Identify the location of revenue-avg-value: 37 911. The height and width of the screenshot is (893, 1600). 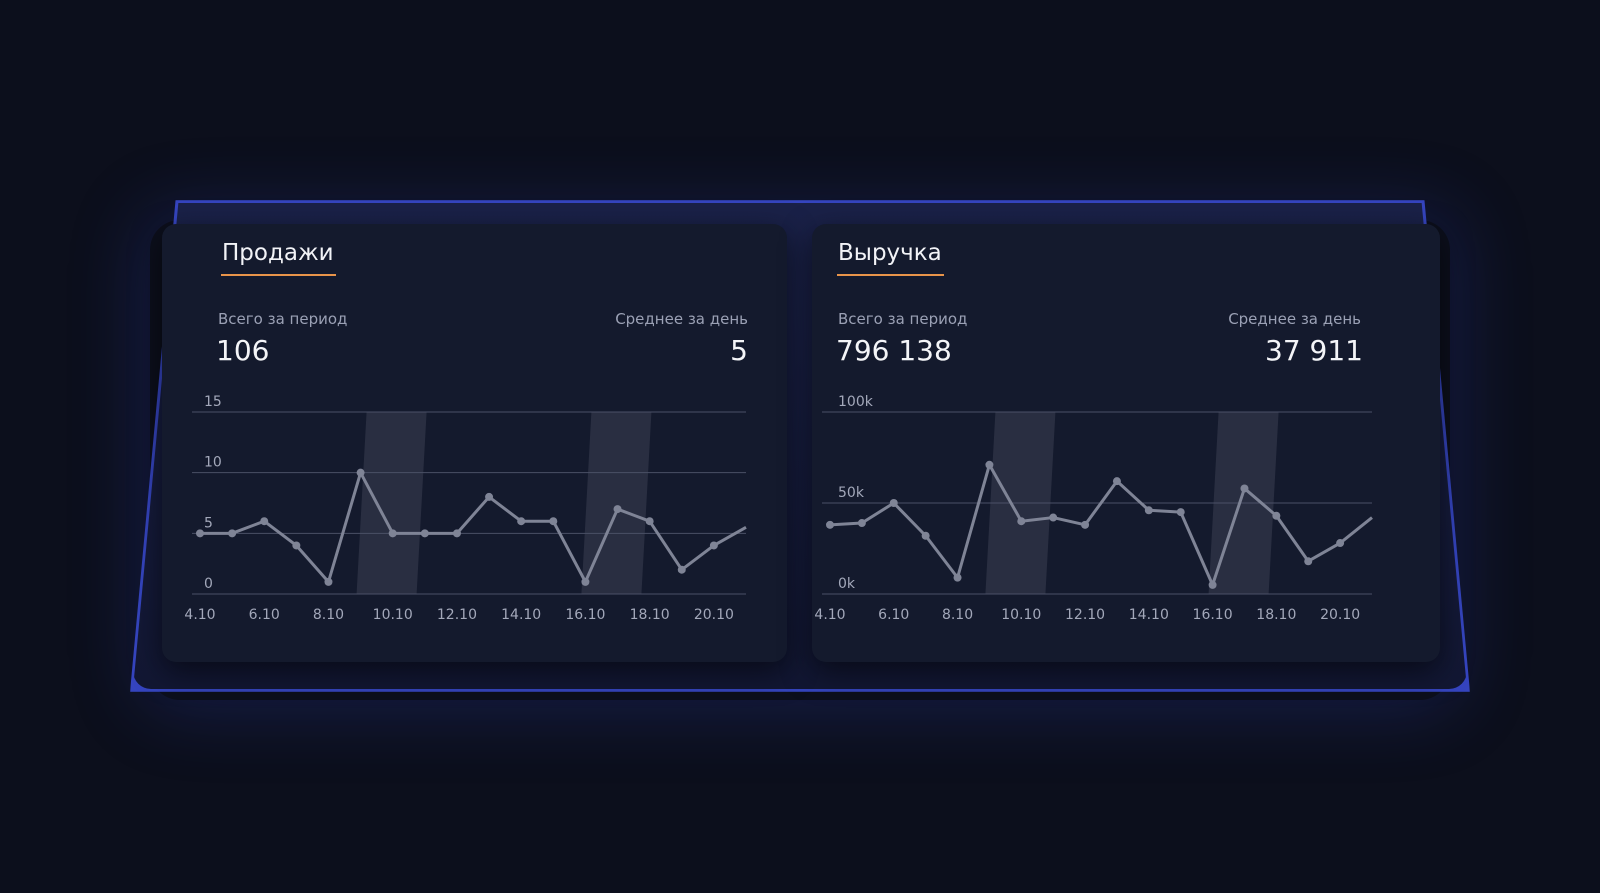
(1314, 350).